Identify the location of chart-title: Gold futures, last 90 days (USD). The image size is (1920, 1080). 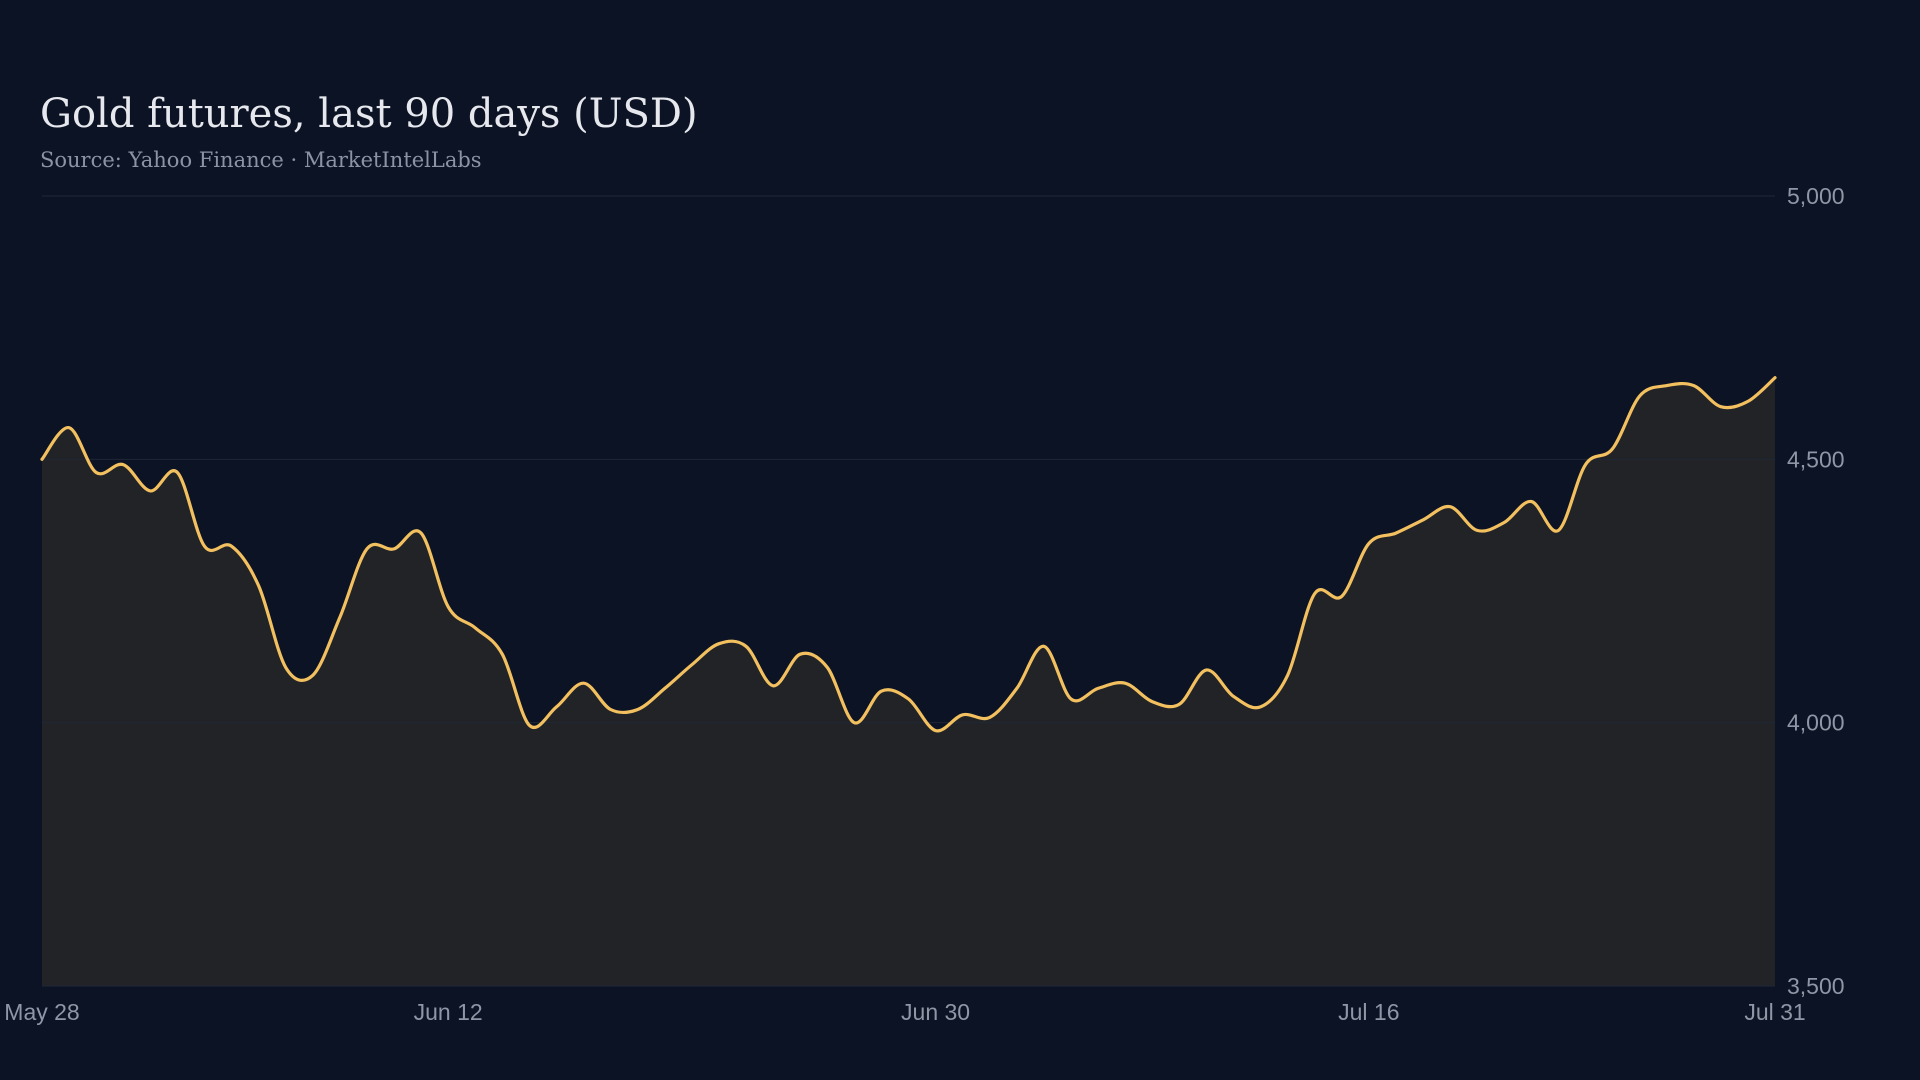
(369, 114).